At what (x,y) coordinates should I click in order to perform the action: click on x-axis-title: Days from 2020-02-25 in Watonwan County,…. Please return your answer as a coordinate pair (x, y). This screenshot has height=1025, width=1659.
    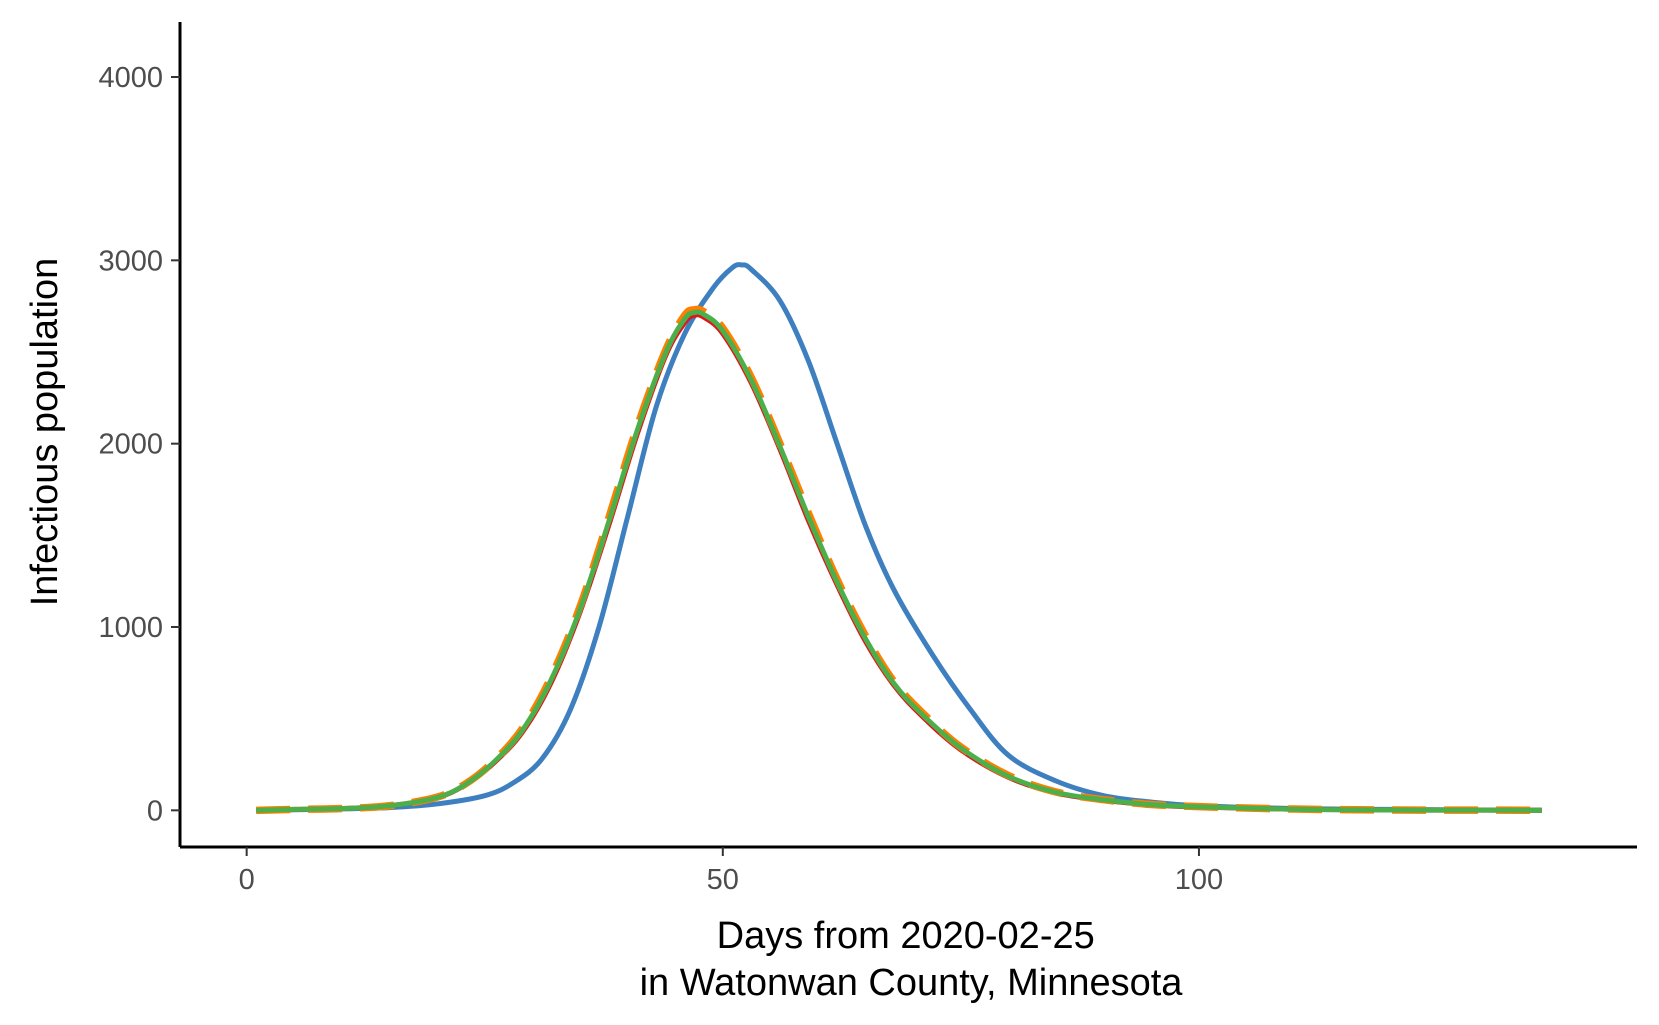
    Looking at the image, I should click on (912, 959).